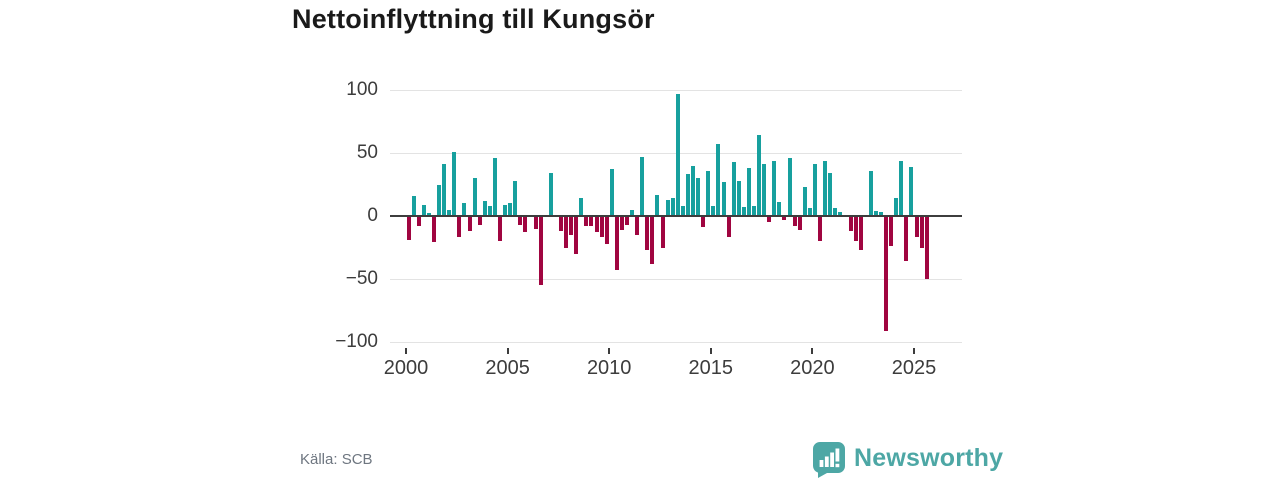  I want to click on x-tick-label: 2000, so click(406, 368).